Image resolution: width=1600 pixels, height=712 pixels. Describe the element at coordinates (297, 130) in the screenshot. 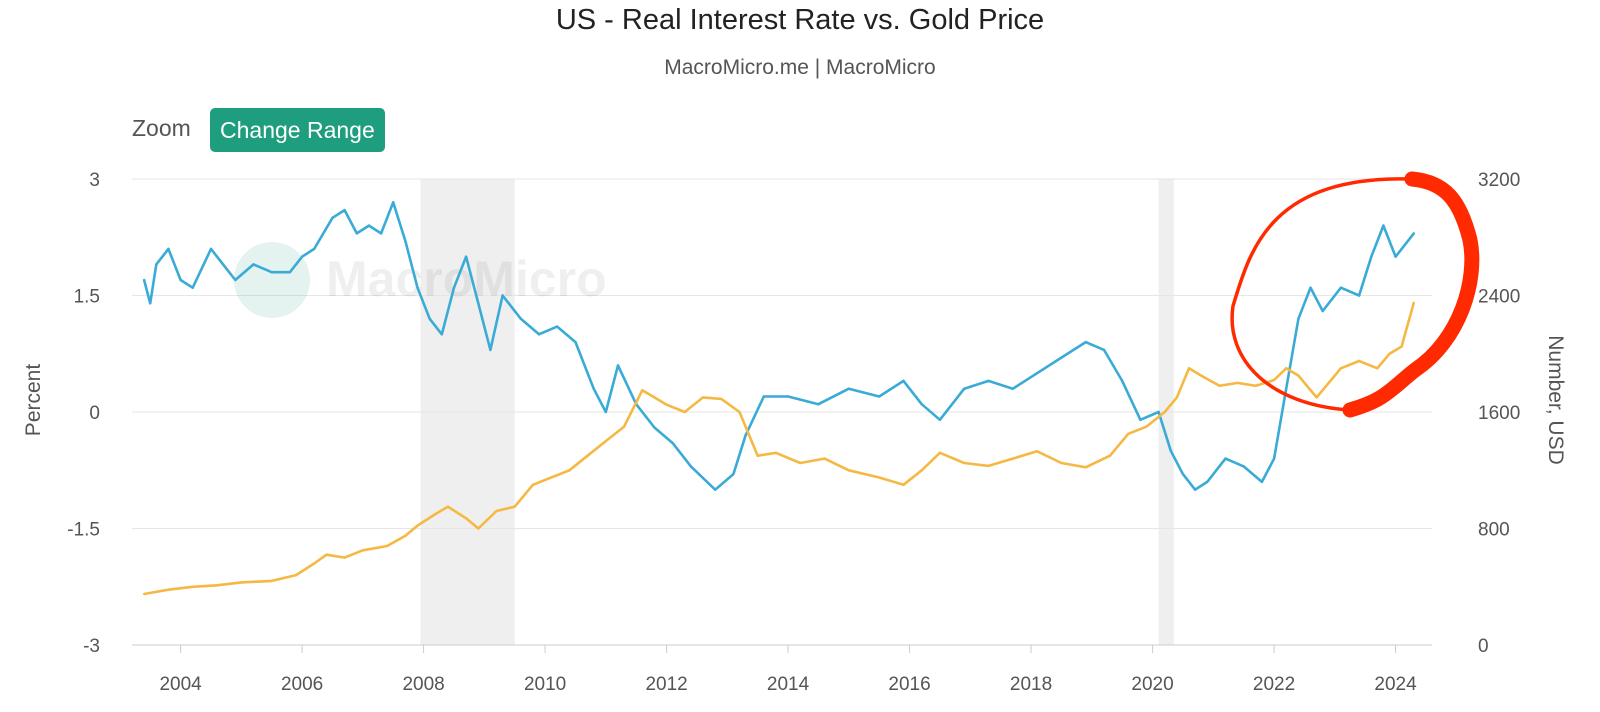

I see `change-range-button: Change Range` at that location.